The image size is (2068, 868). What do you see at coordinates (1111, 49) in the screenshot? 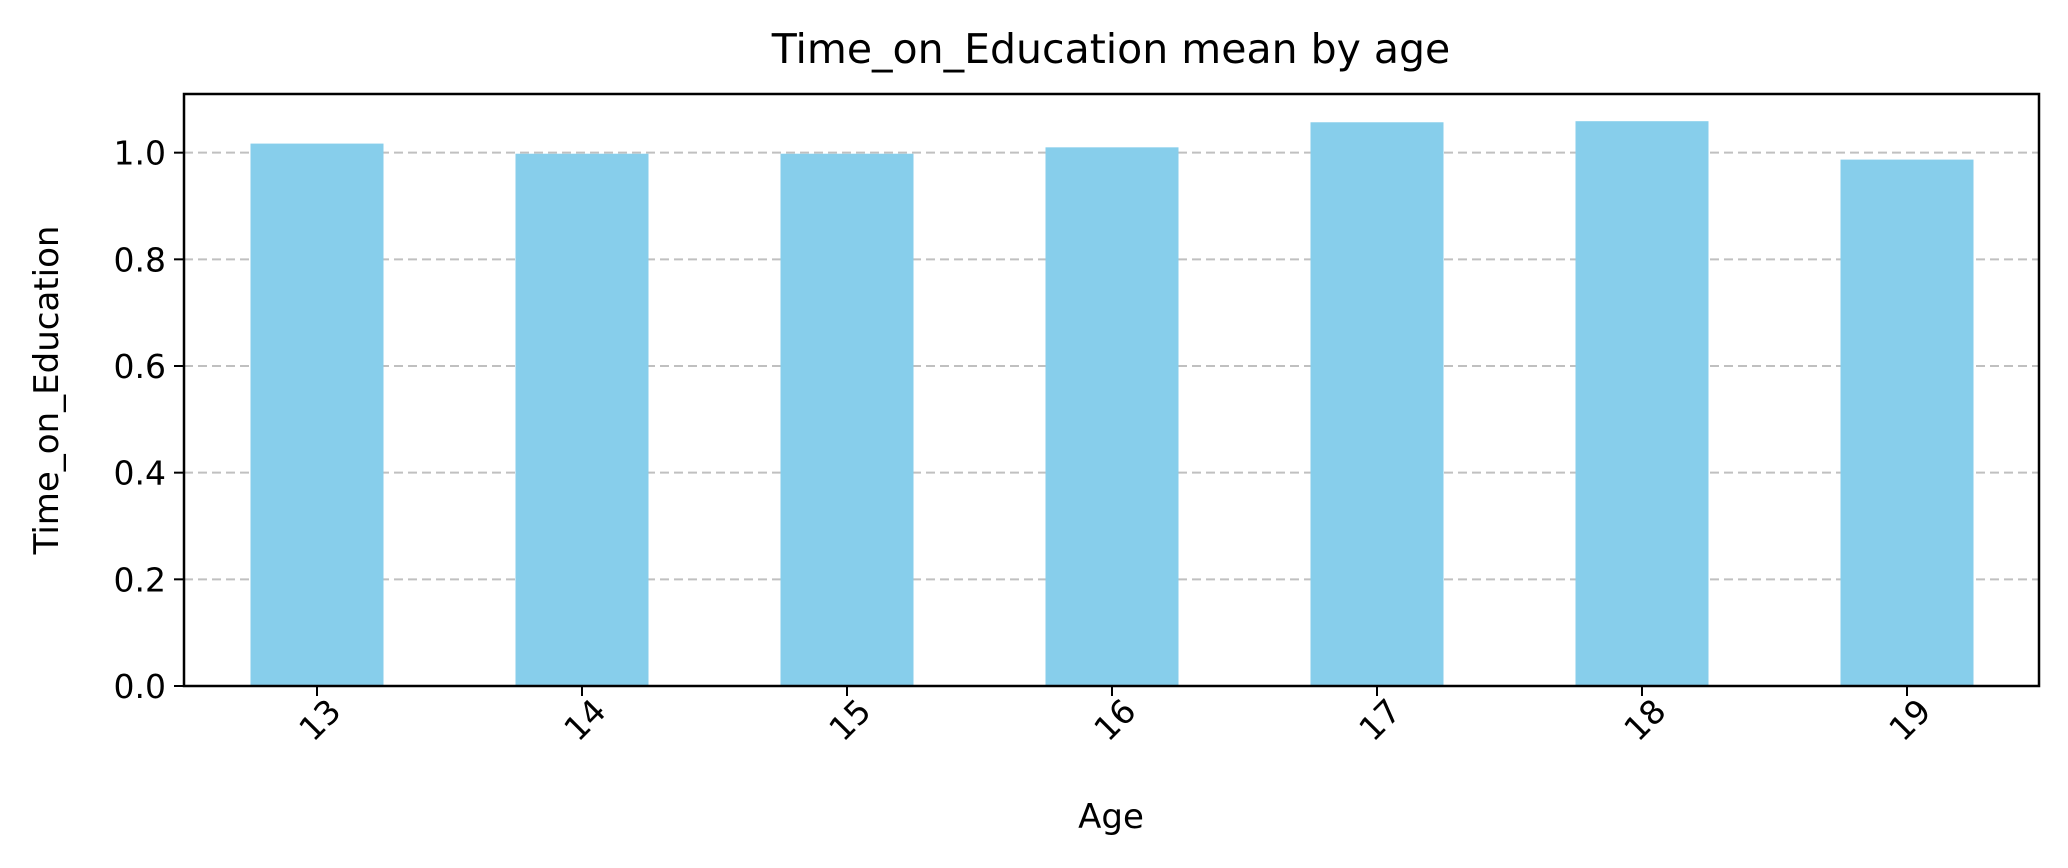
I see `chart-title: Time_on_Education mean by age` at bounding box center [1111, 49].